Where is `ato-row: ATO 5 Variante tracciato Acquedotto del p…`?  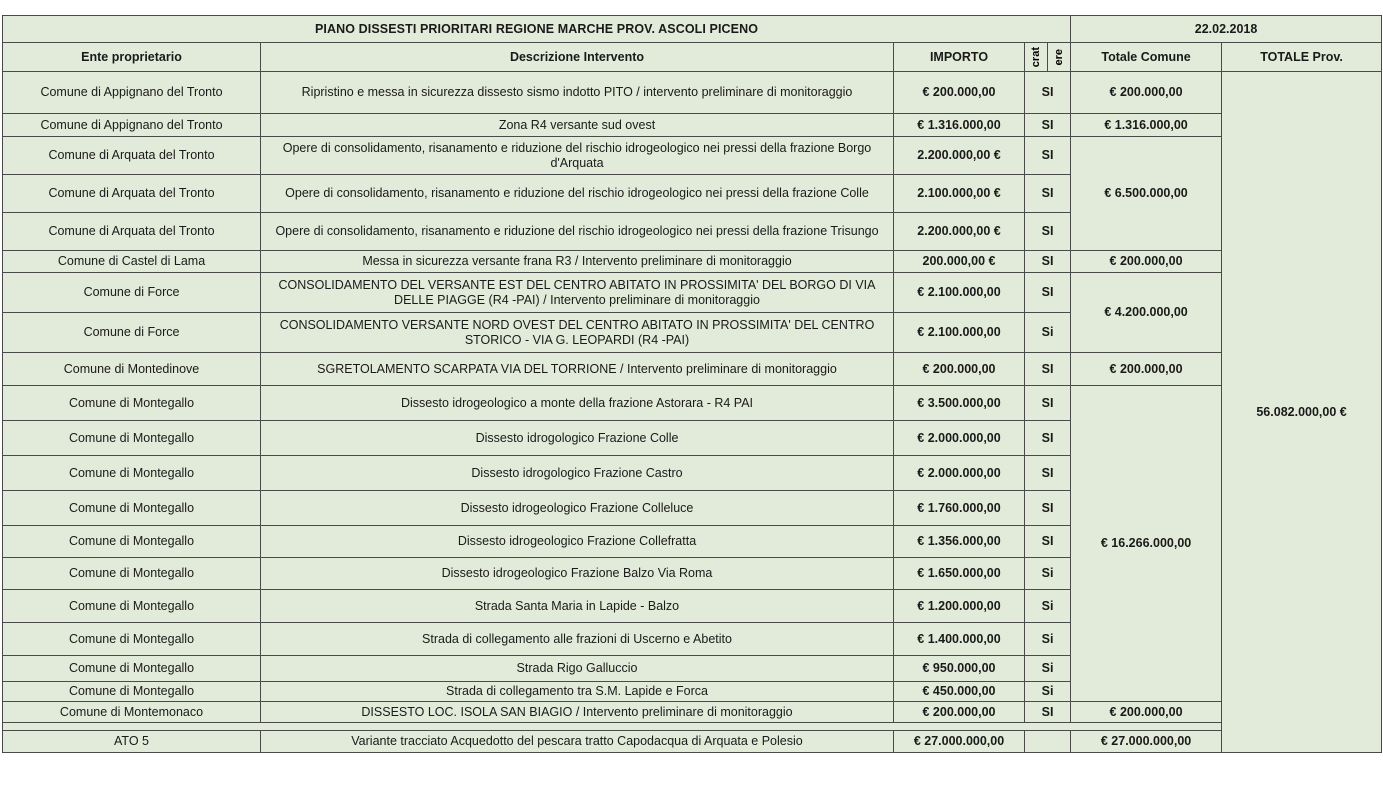 ato-row: ATO 5 Variante tracciato Acquedotto del p… is located at coordinates (692, 741).